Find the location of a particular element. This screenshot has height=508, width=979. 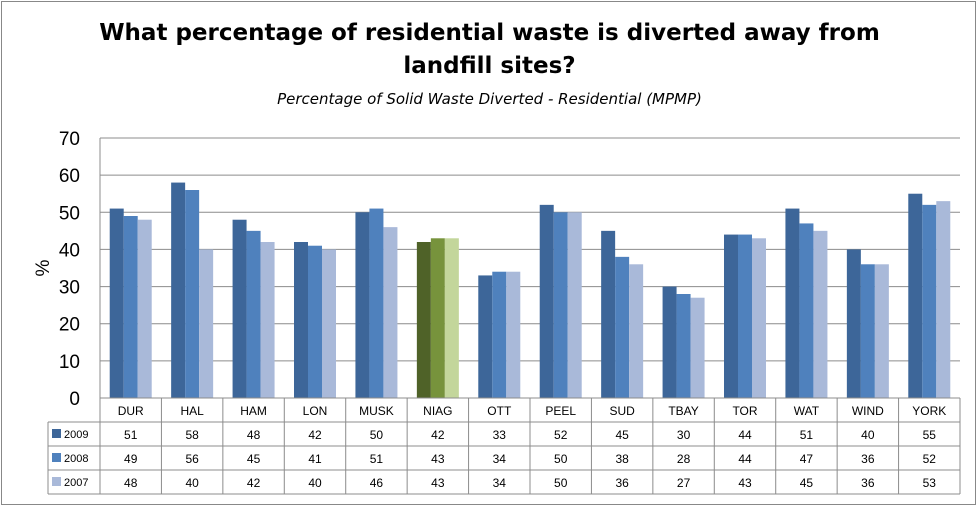

data-table-value: 27 is located at coordinates (684, 483).